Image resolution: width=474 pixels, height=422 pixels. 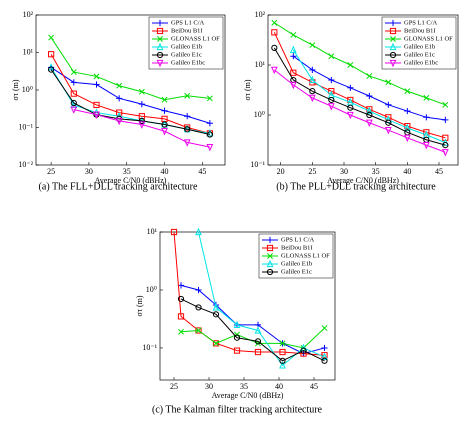 I want to click on x-axis-label: Average C/N0 (dBHz), so click(x=131, y=180).